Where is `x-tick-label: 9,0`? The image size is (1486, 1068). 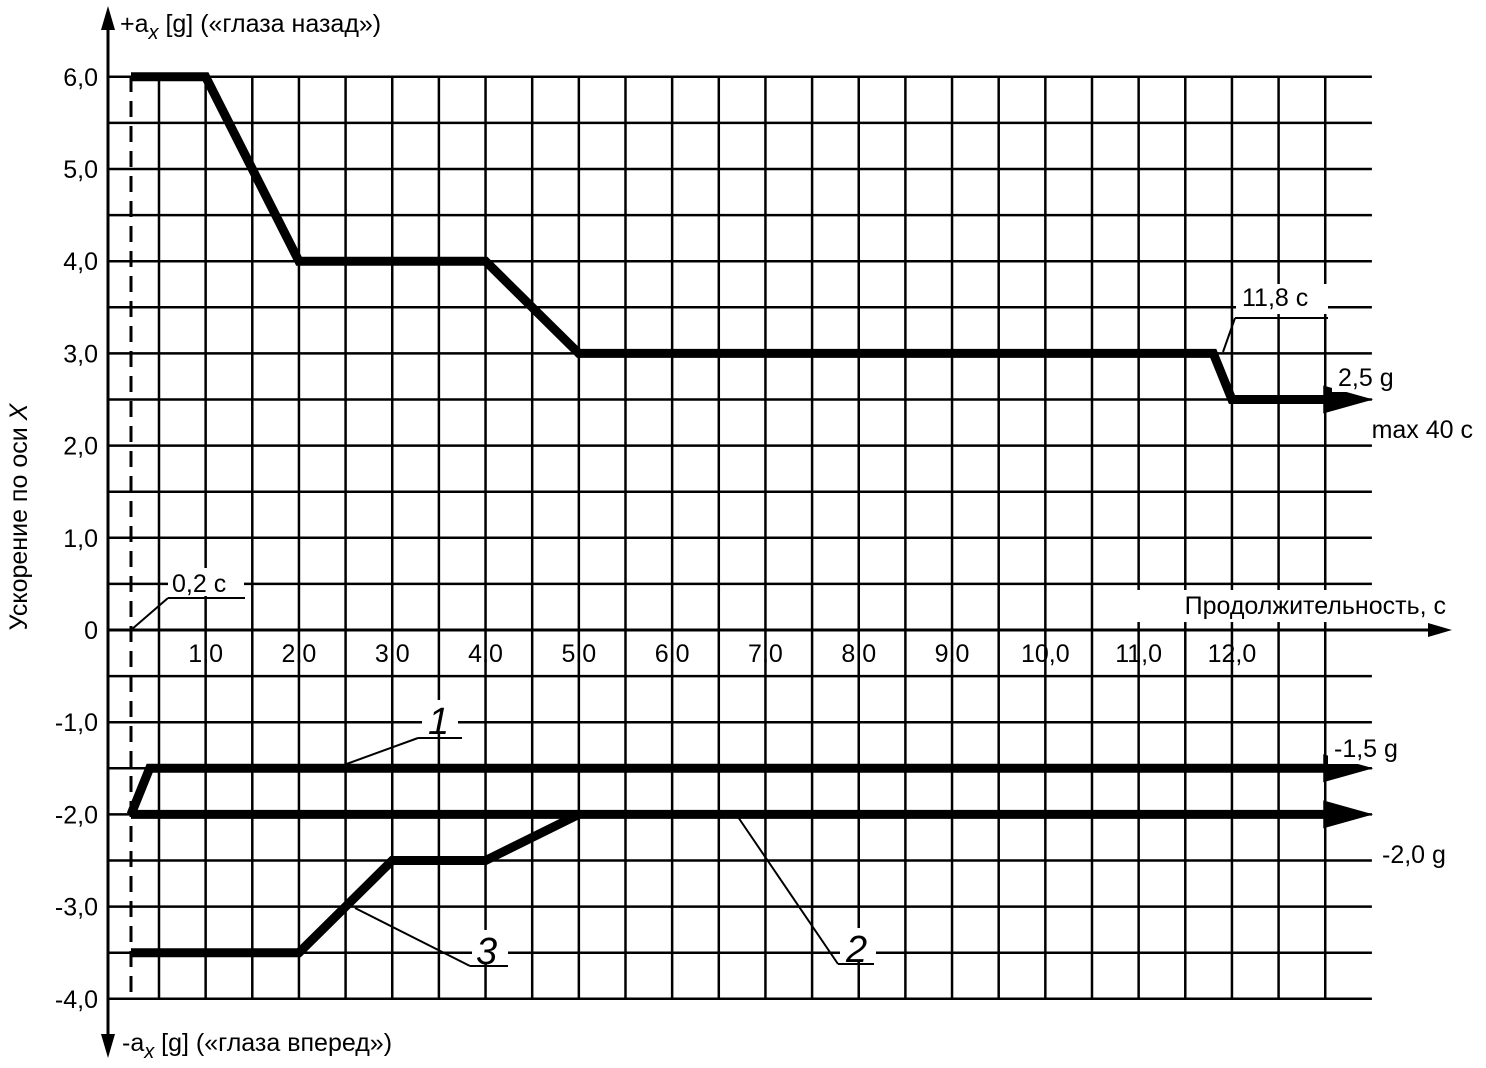 x-tick-label: 9,0 is located at coordinates (952, 654).